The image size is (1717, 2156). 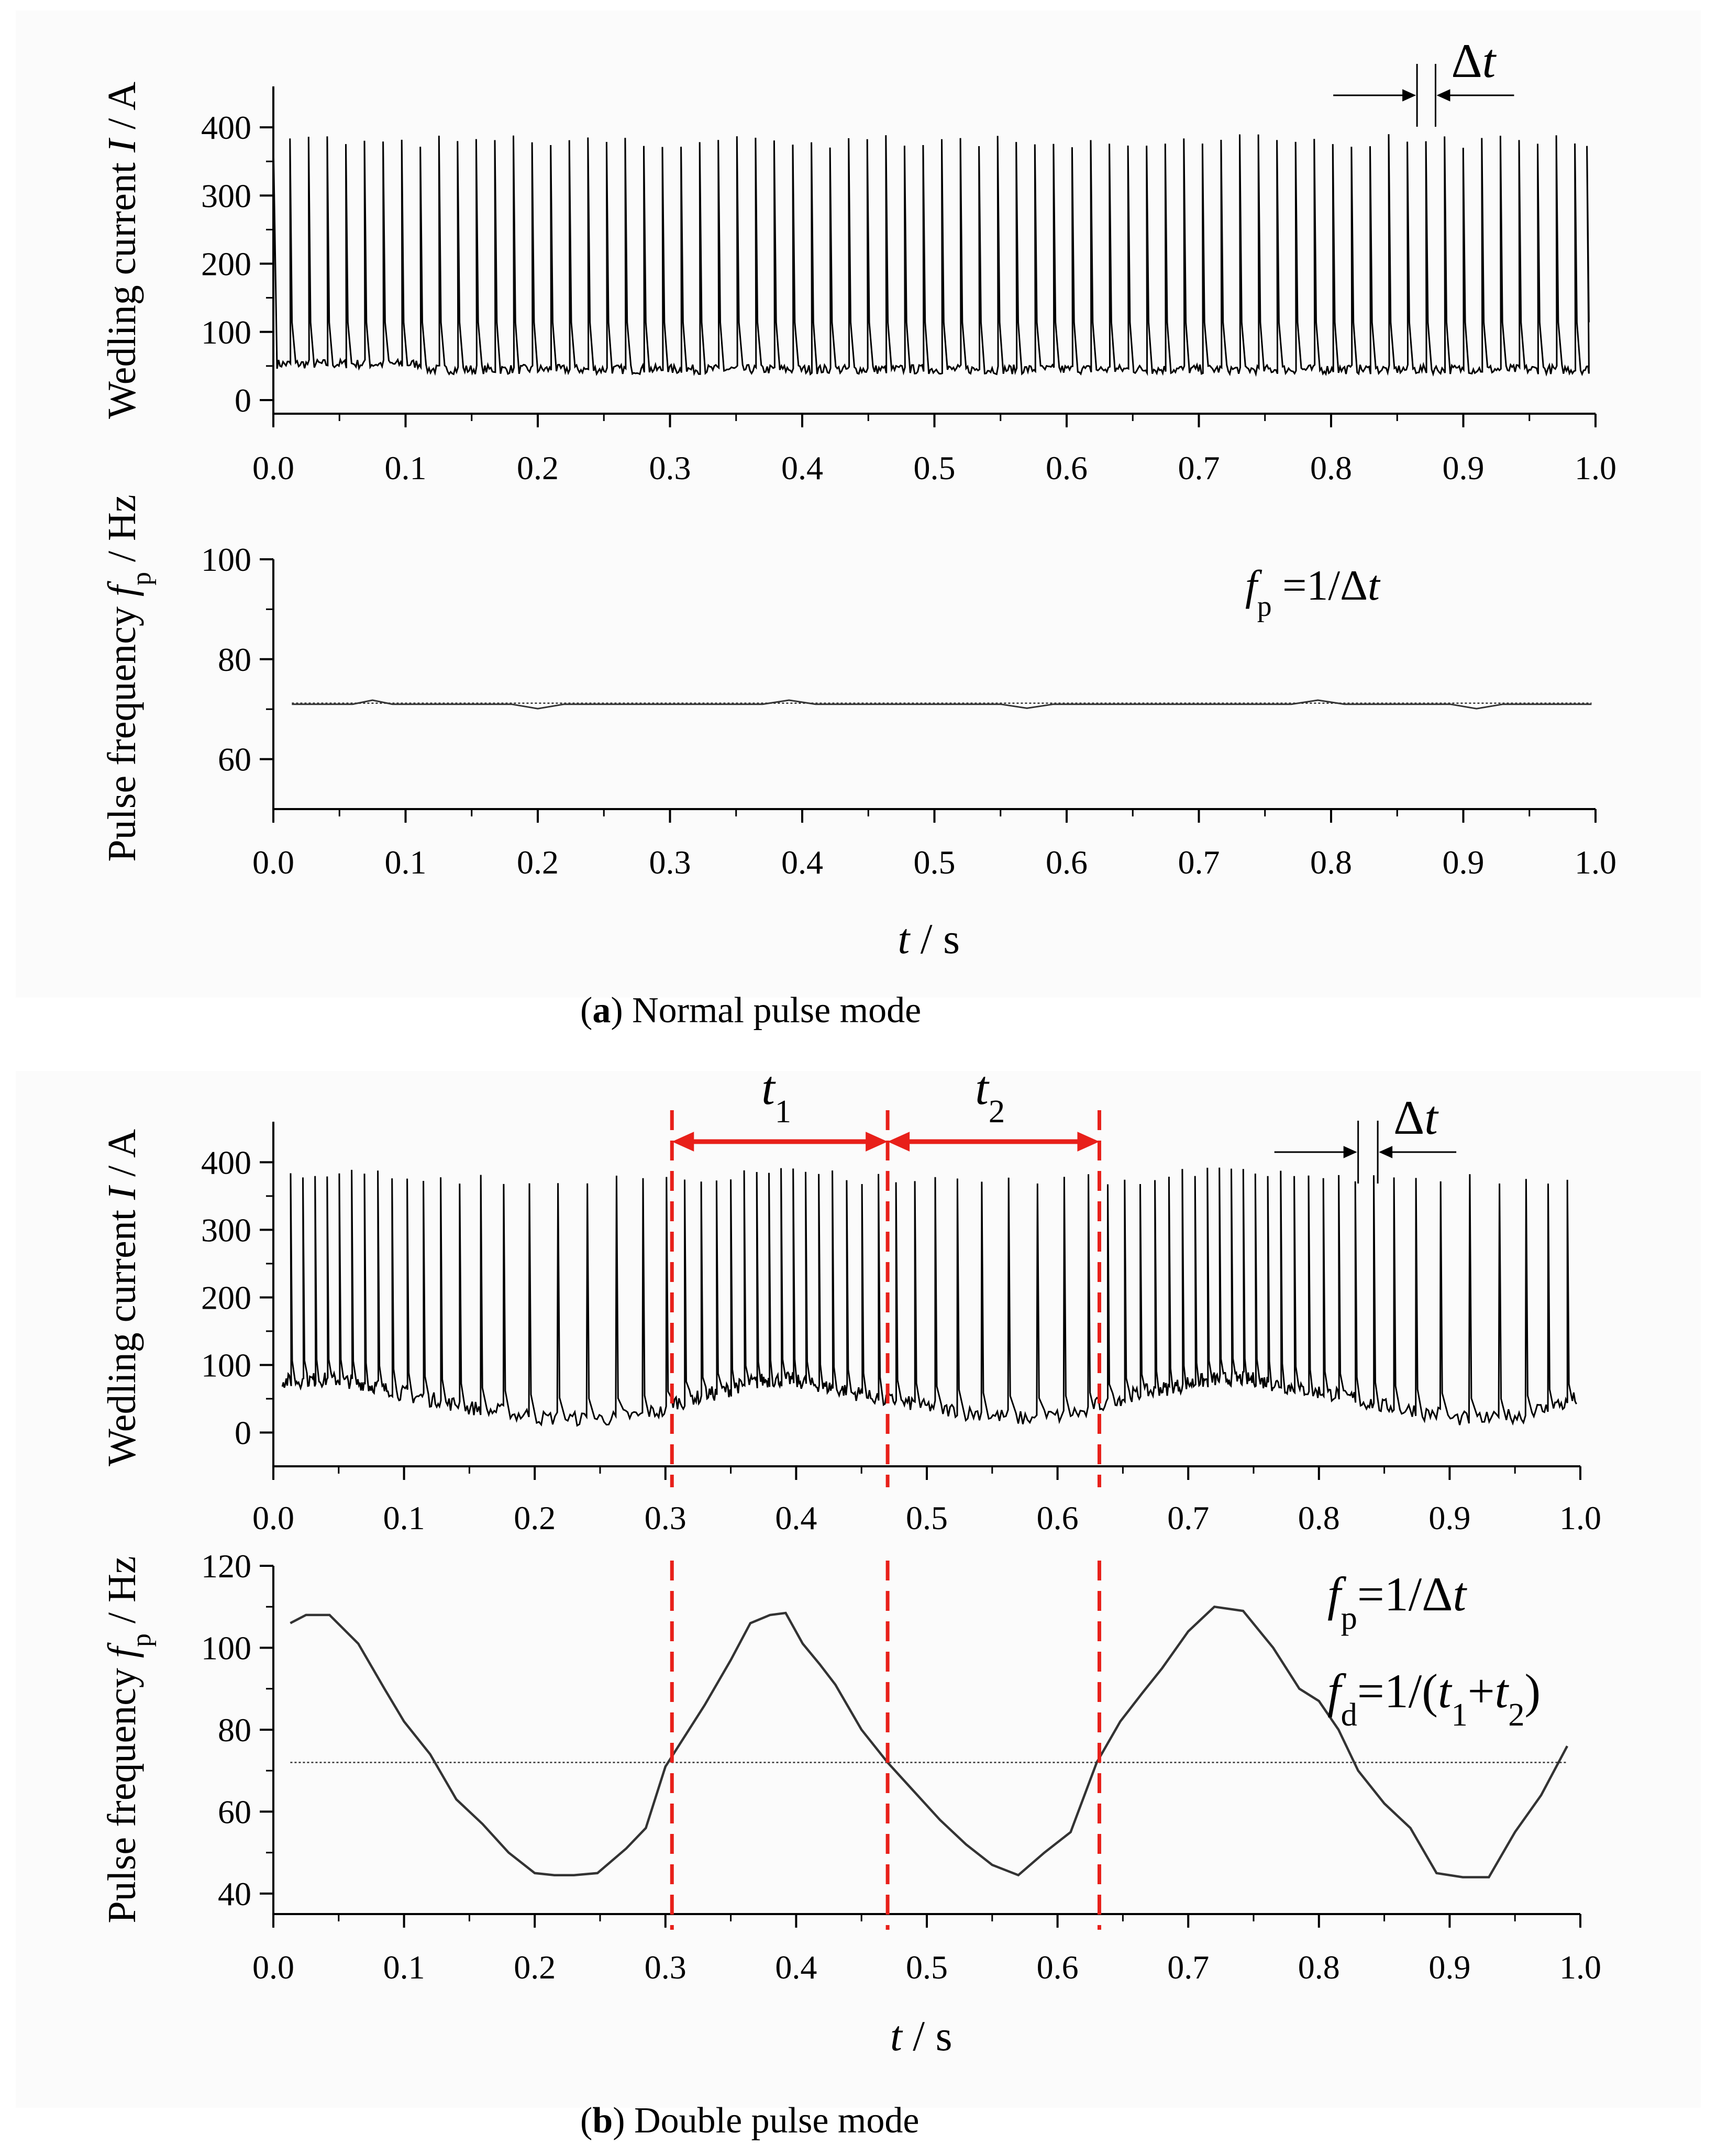 I want to click on b-frequency-x-tick-label: 0.9, so click(x=1449, y=1967).